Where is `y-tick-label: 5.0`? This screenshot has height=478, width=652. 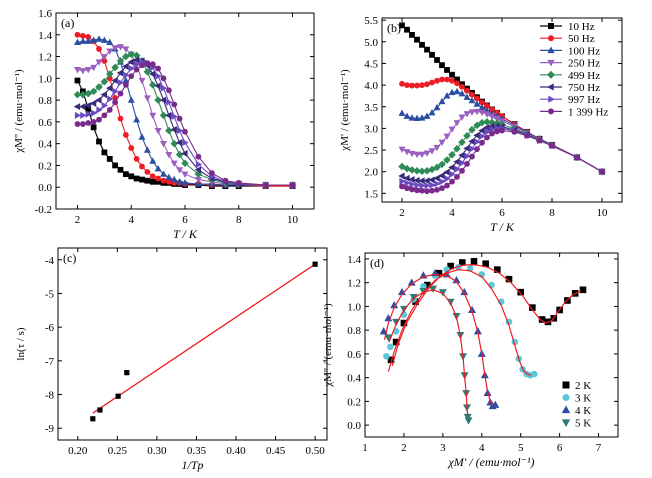 y-tick-label: 5.0 is located at coordinates (371, 43).